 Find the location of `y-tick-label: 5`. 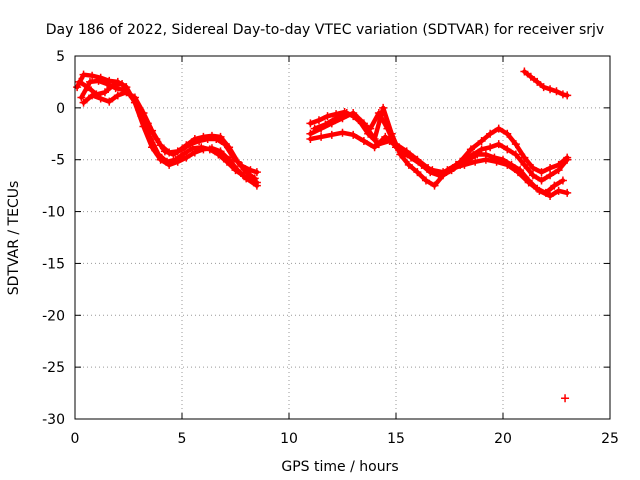

y-tick-label: 5 is located at coordinates (60, 57).